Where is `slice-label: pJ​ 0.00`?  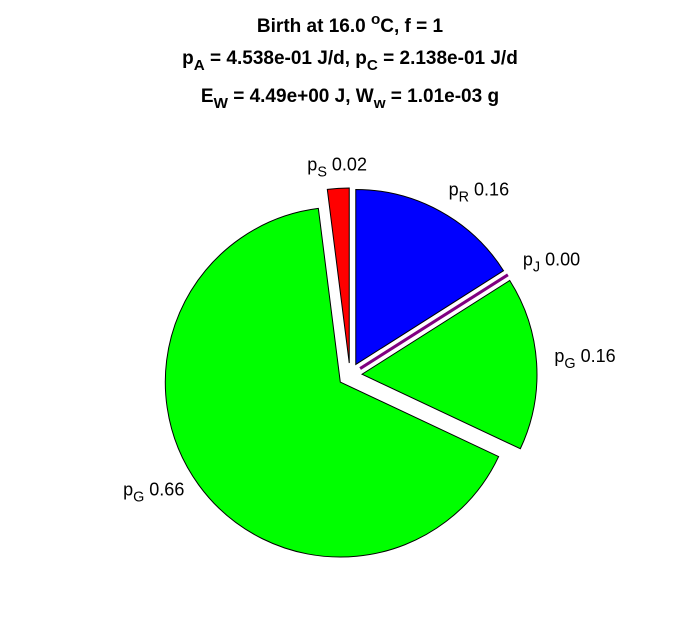
slice-label: pJ​ 0.00 is located at coordinates (551, 262).